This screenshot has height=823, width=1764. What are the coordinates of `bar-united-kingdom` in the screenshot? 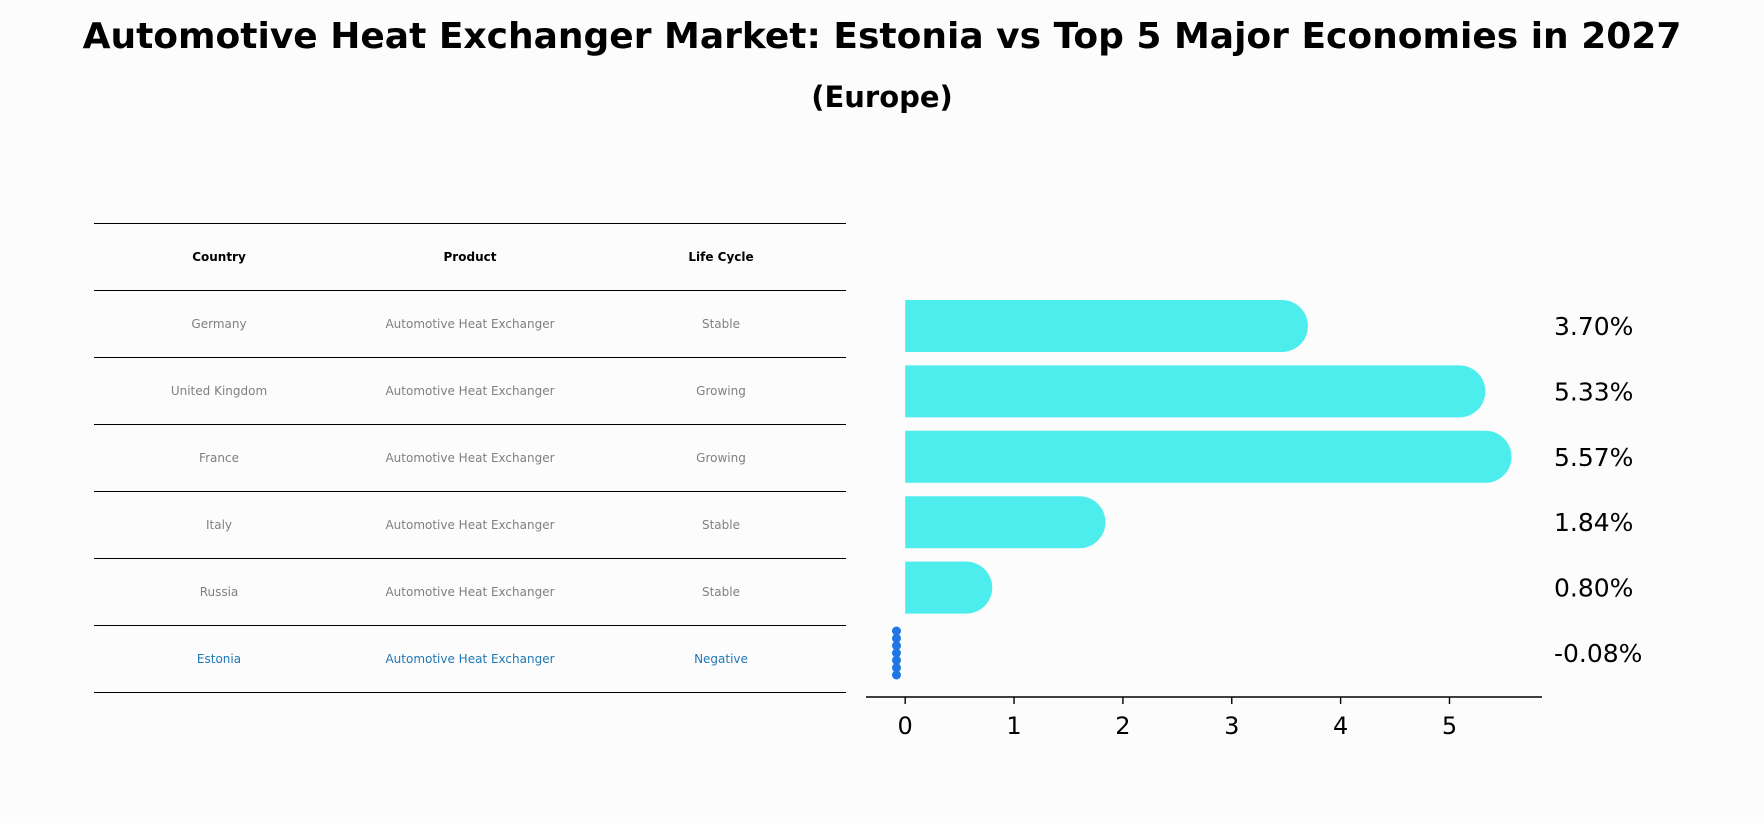 It's located at (1195, 391).